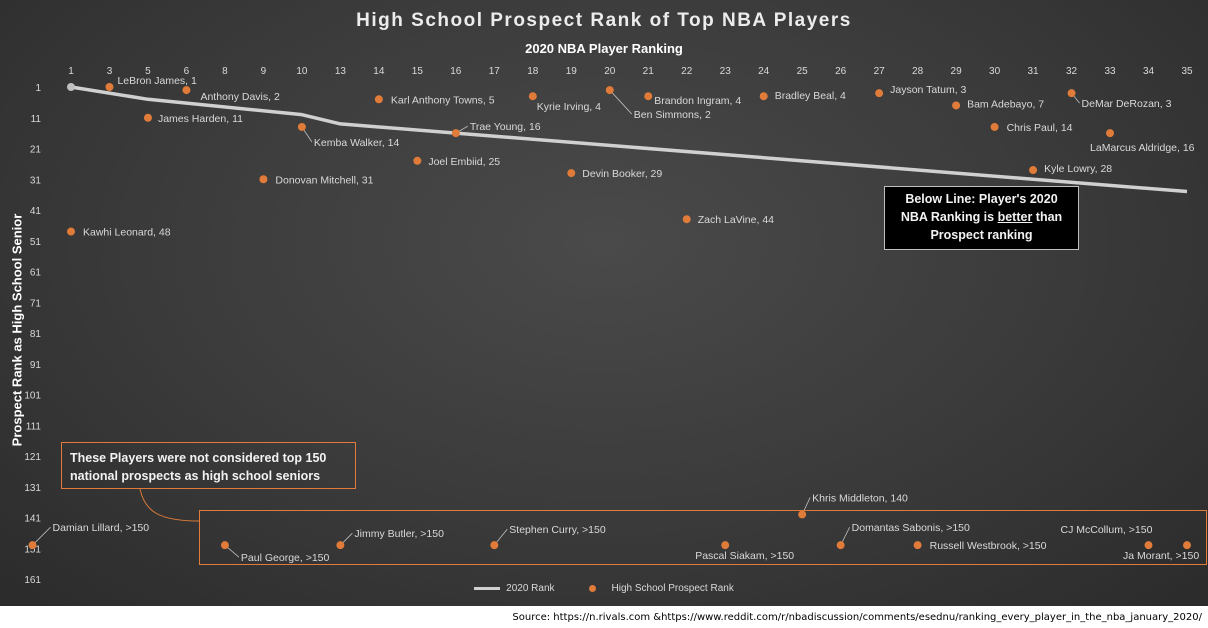 The width and height of the screenshot is (1208, 628). Describe the element at coordinates (34, 426) in the screenshot. I see `y-tick-label: 111` at that location.